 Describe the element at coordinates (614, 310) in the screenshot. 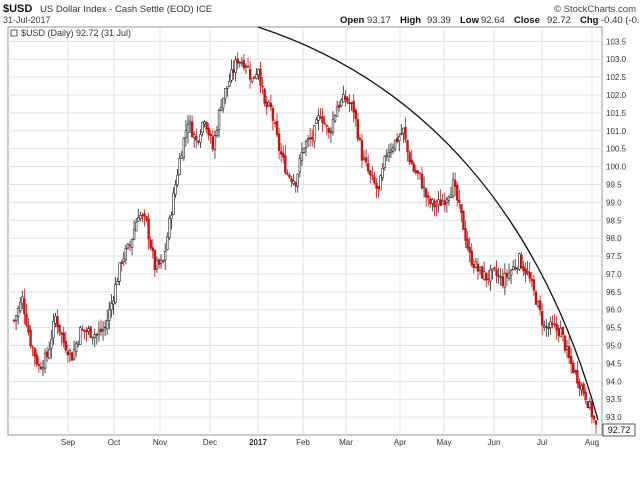

I see `y-tick-label: 96.0` at that location.